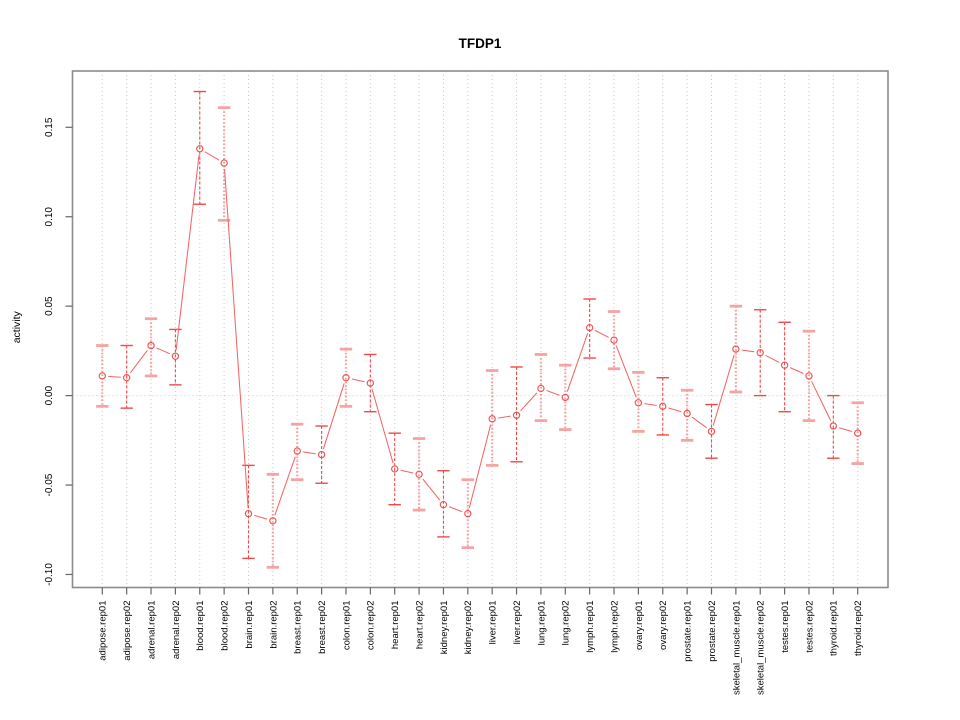  Describe the element at coordinates (639, 625) in the screenshot. I see `x-axis-tick-label: ovary.rep01` at that location.